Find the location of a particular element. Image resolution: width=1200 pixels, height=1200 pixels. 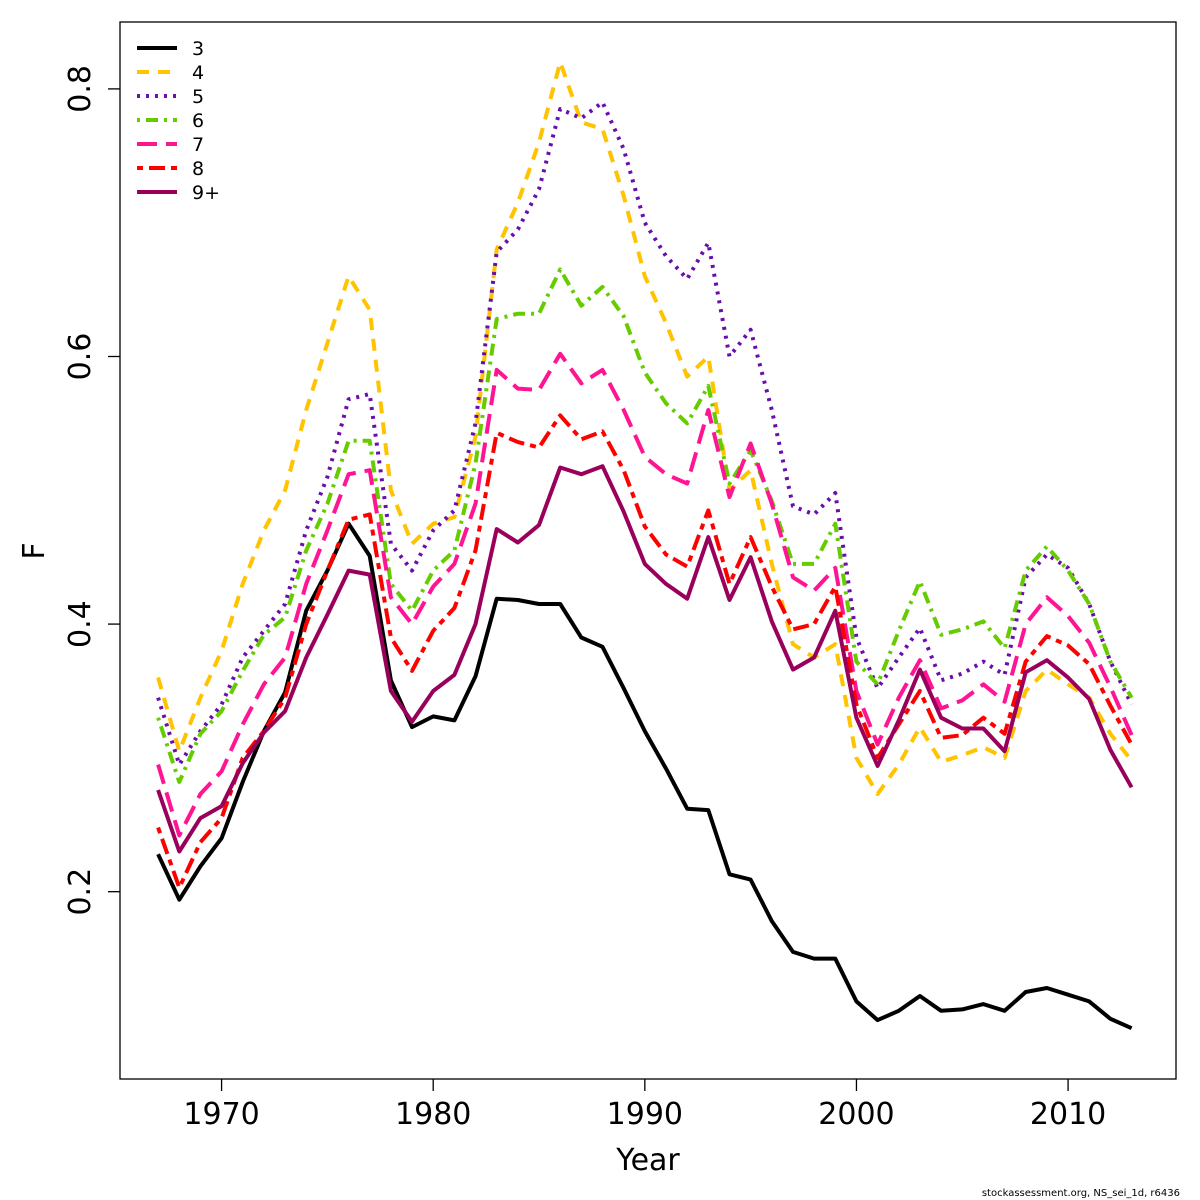

legend-label: 8 is located at coordinates (198, 169).